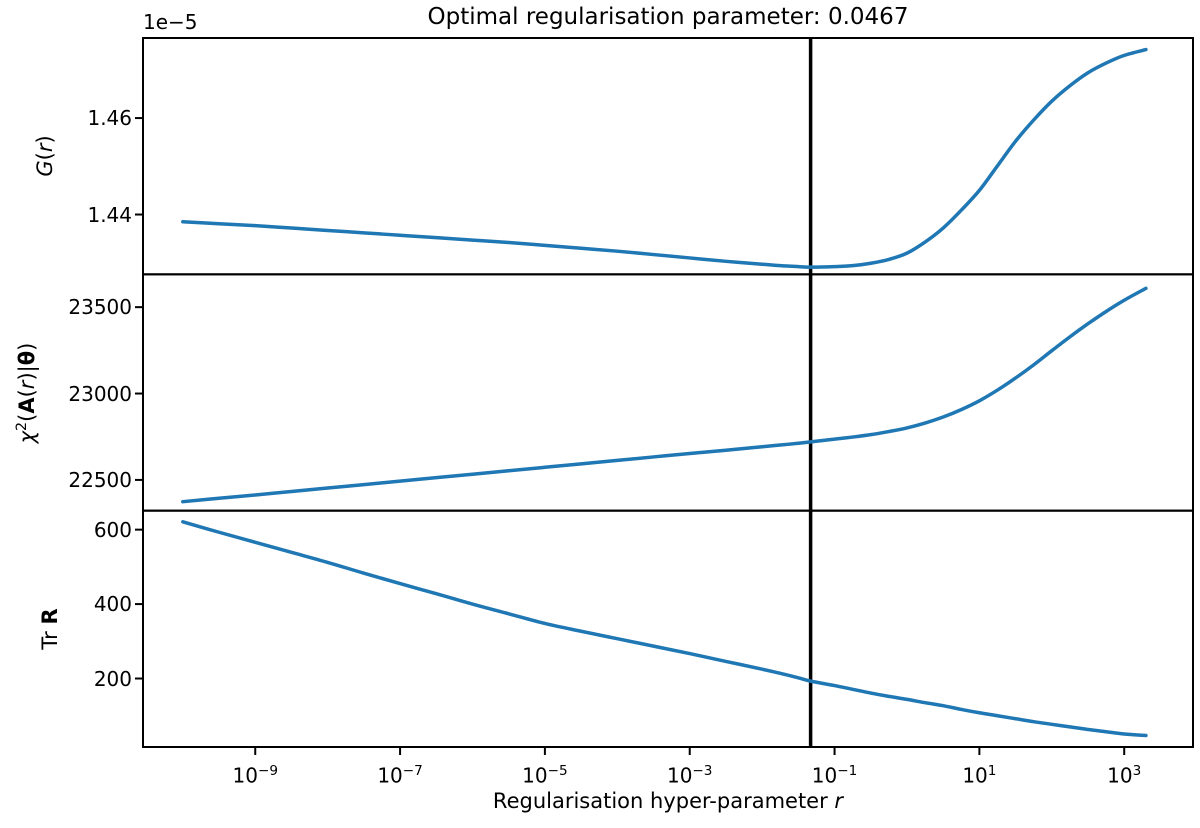 The width and height of the screenshot is (1200, 828). I want to click on y-axis-label-3: Tr R, so click(50, 629).